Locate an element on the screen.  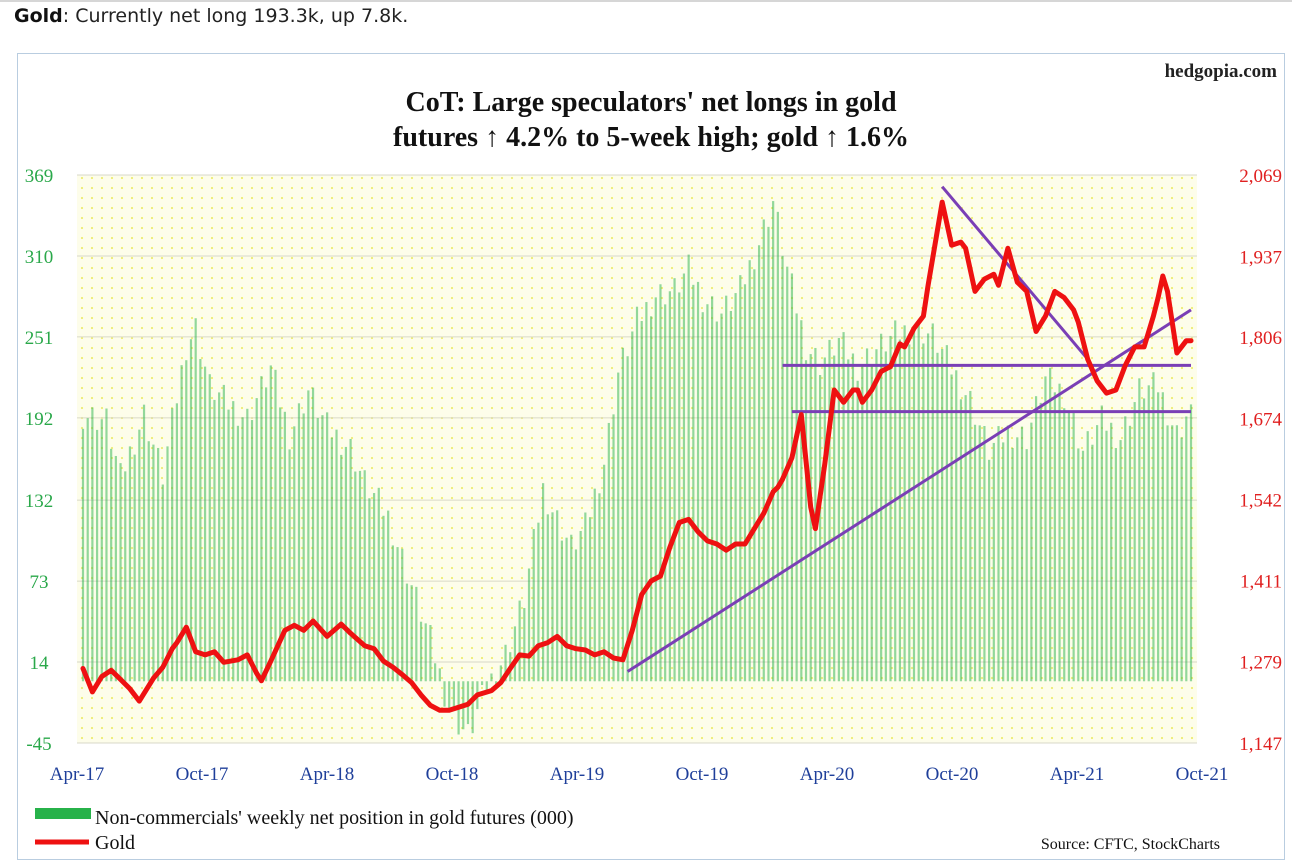
x-axis-tick-label: Apr-17 is located at coordinates (77, 774).